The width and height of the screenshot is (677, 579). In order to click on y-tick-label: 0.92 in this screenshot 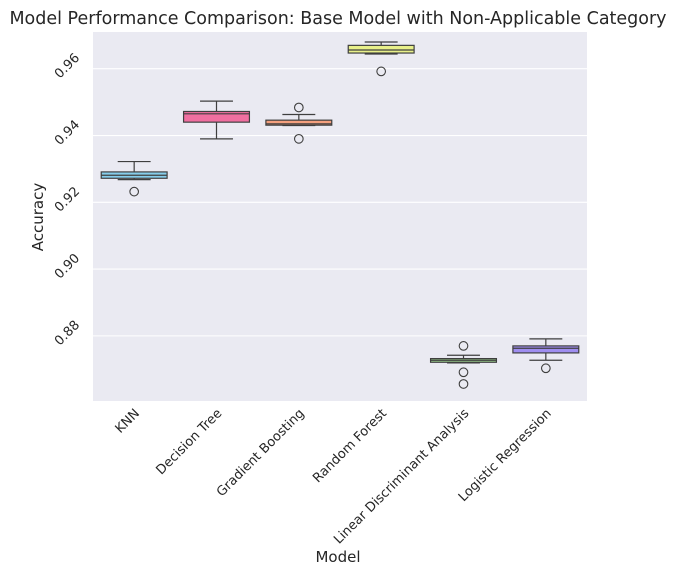, I will do `click(67, 199)`.